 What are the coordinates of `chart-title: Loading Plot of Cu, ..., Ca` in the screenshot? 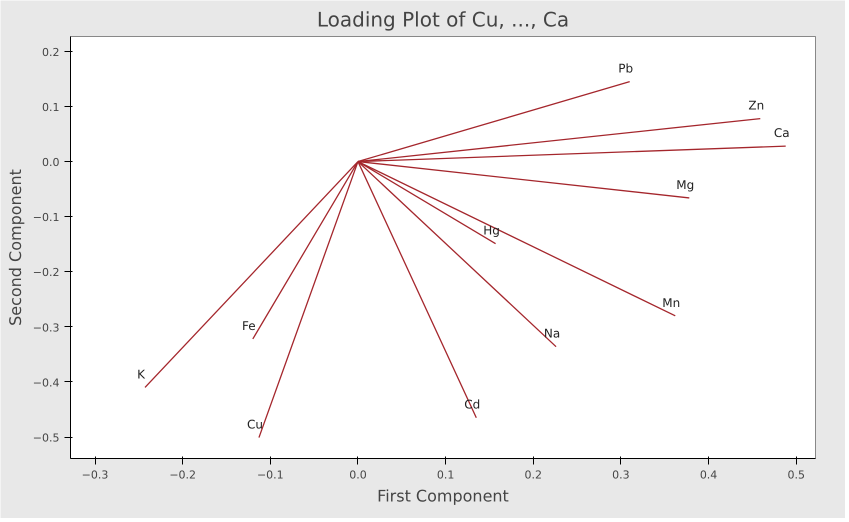 It's located at (443, 20).